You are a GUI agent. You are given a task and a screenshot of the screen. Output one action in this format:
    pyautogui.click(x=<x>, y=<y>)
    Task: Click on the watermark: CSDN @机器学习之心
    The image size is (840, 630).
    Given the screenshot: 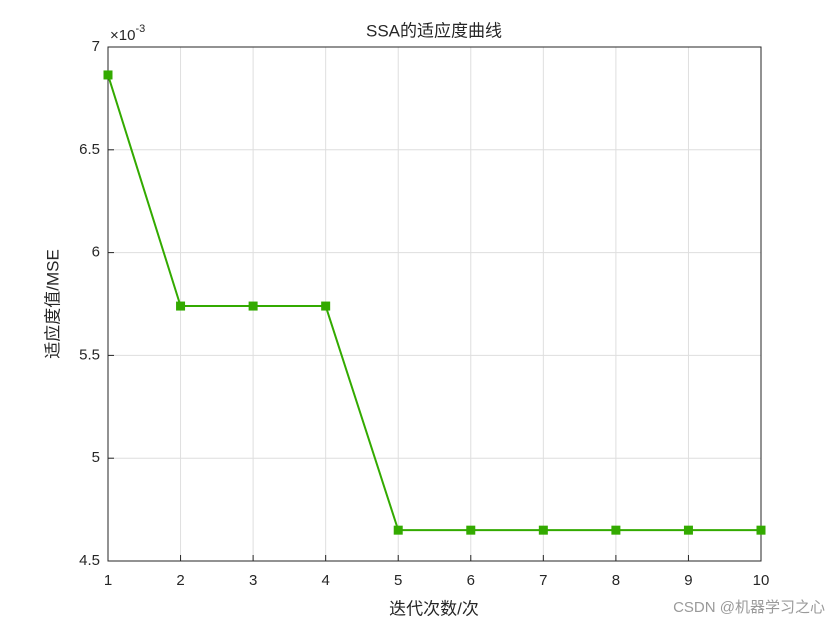 What is the action you would take?
    pyautogui.click(x=749, y=607)
    